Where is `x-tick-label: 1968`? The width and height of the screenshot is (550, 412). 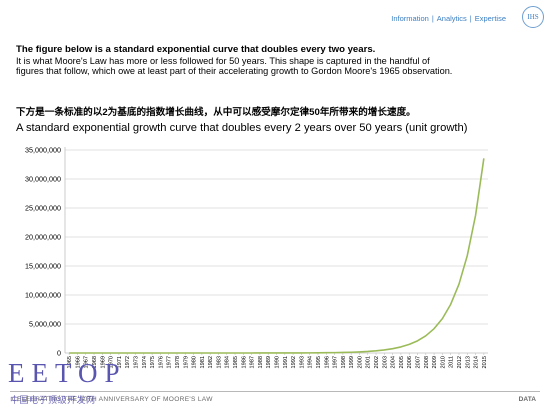 x-tick-label: 1968 is located at coordinates (95, 362).